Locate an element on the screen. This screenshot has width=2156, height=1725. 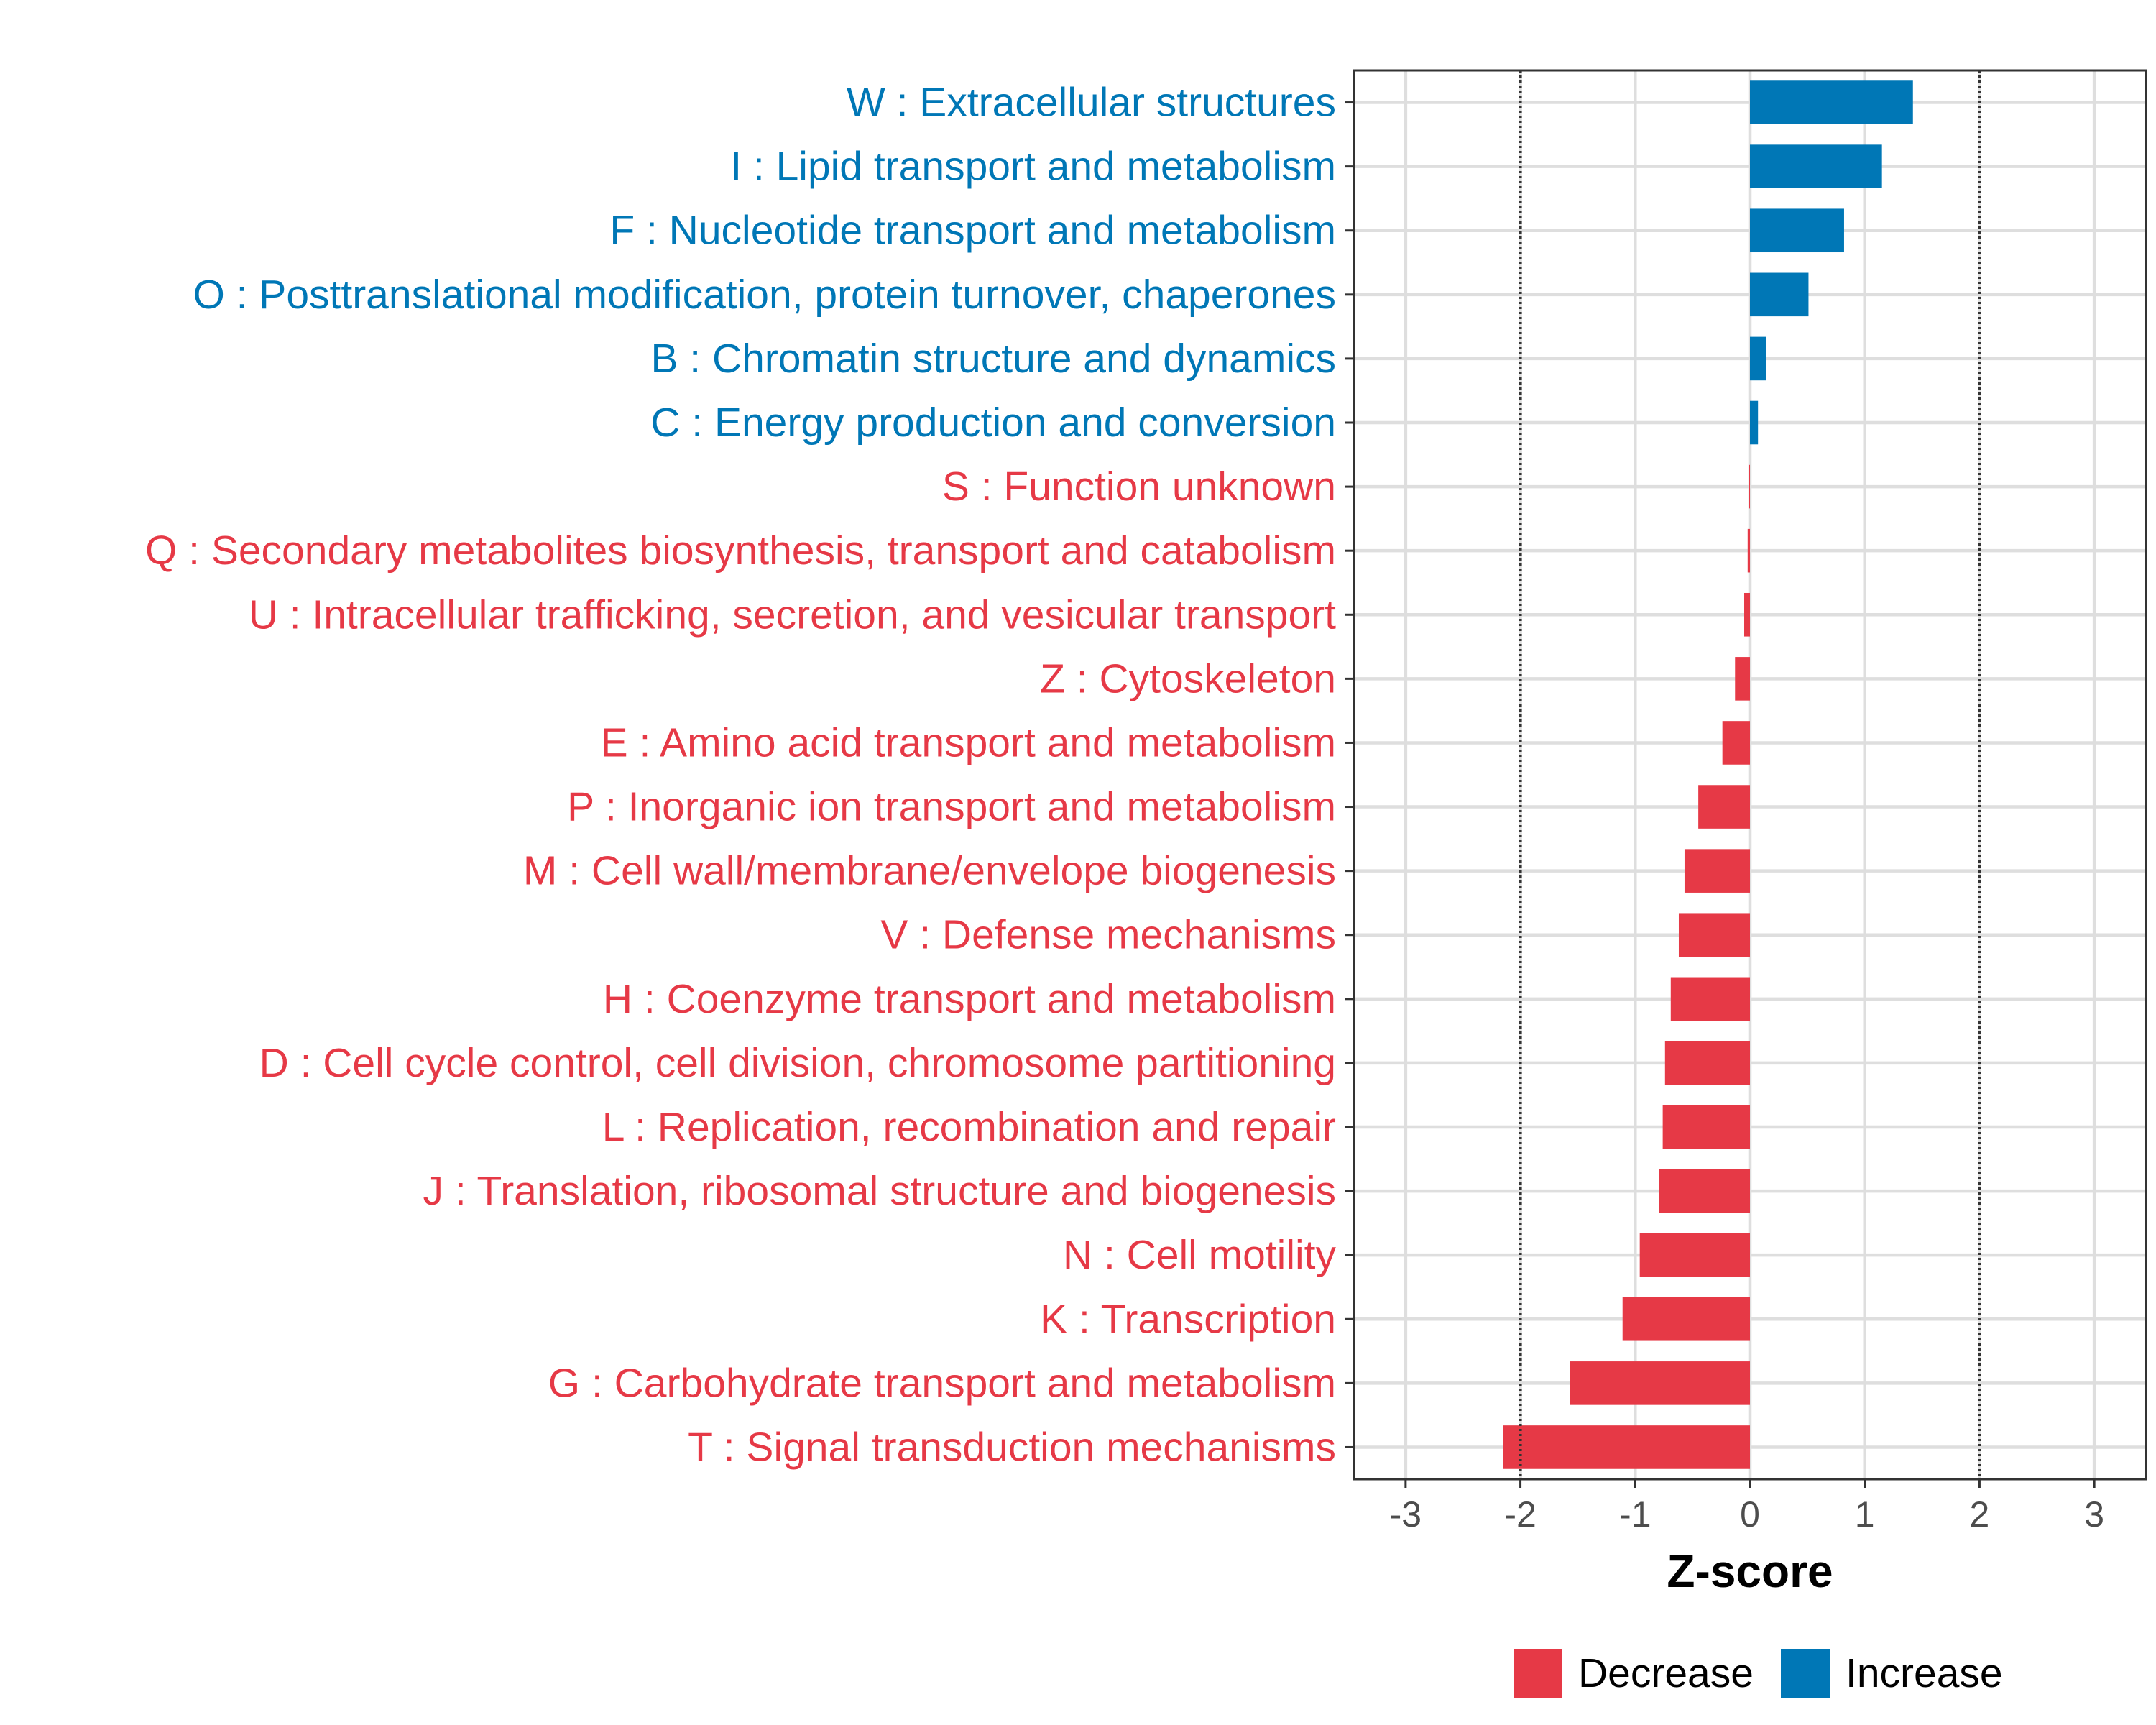
category-label: H : Coenzyme transport and metabolism is located at coordinates (970, 999).